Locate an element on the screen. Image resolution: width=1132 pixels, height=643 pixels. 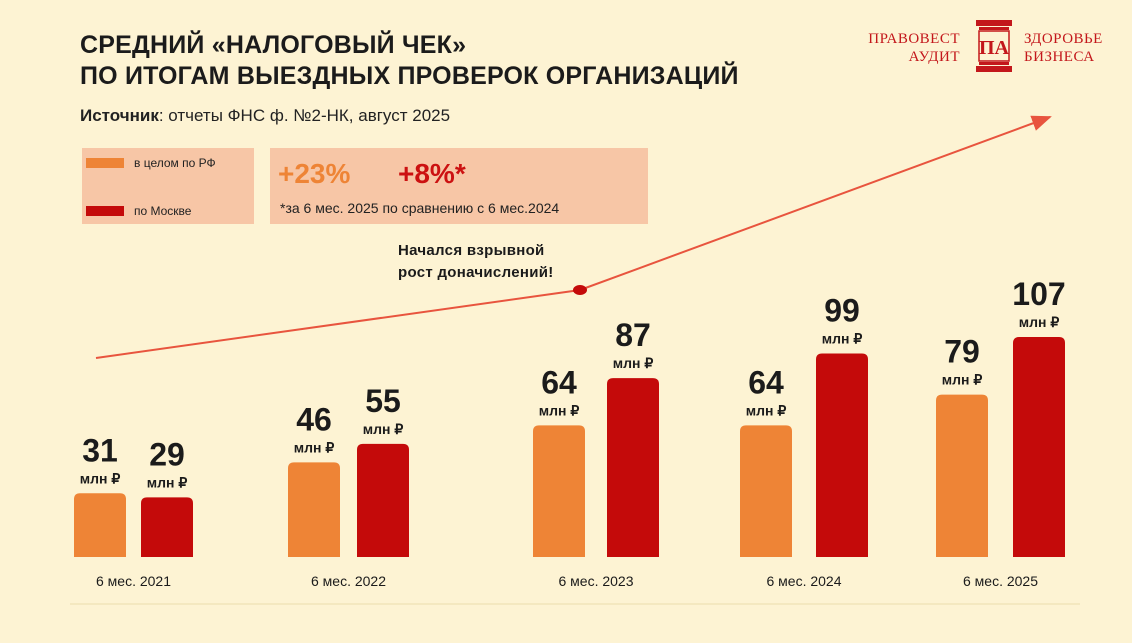
unit-label-moscow-1: млн ₽ is located at coordinates (167, 482).